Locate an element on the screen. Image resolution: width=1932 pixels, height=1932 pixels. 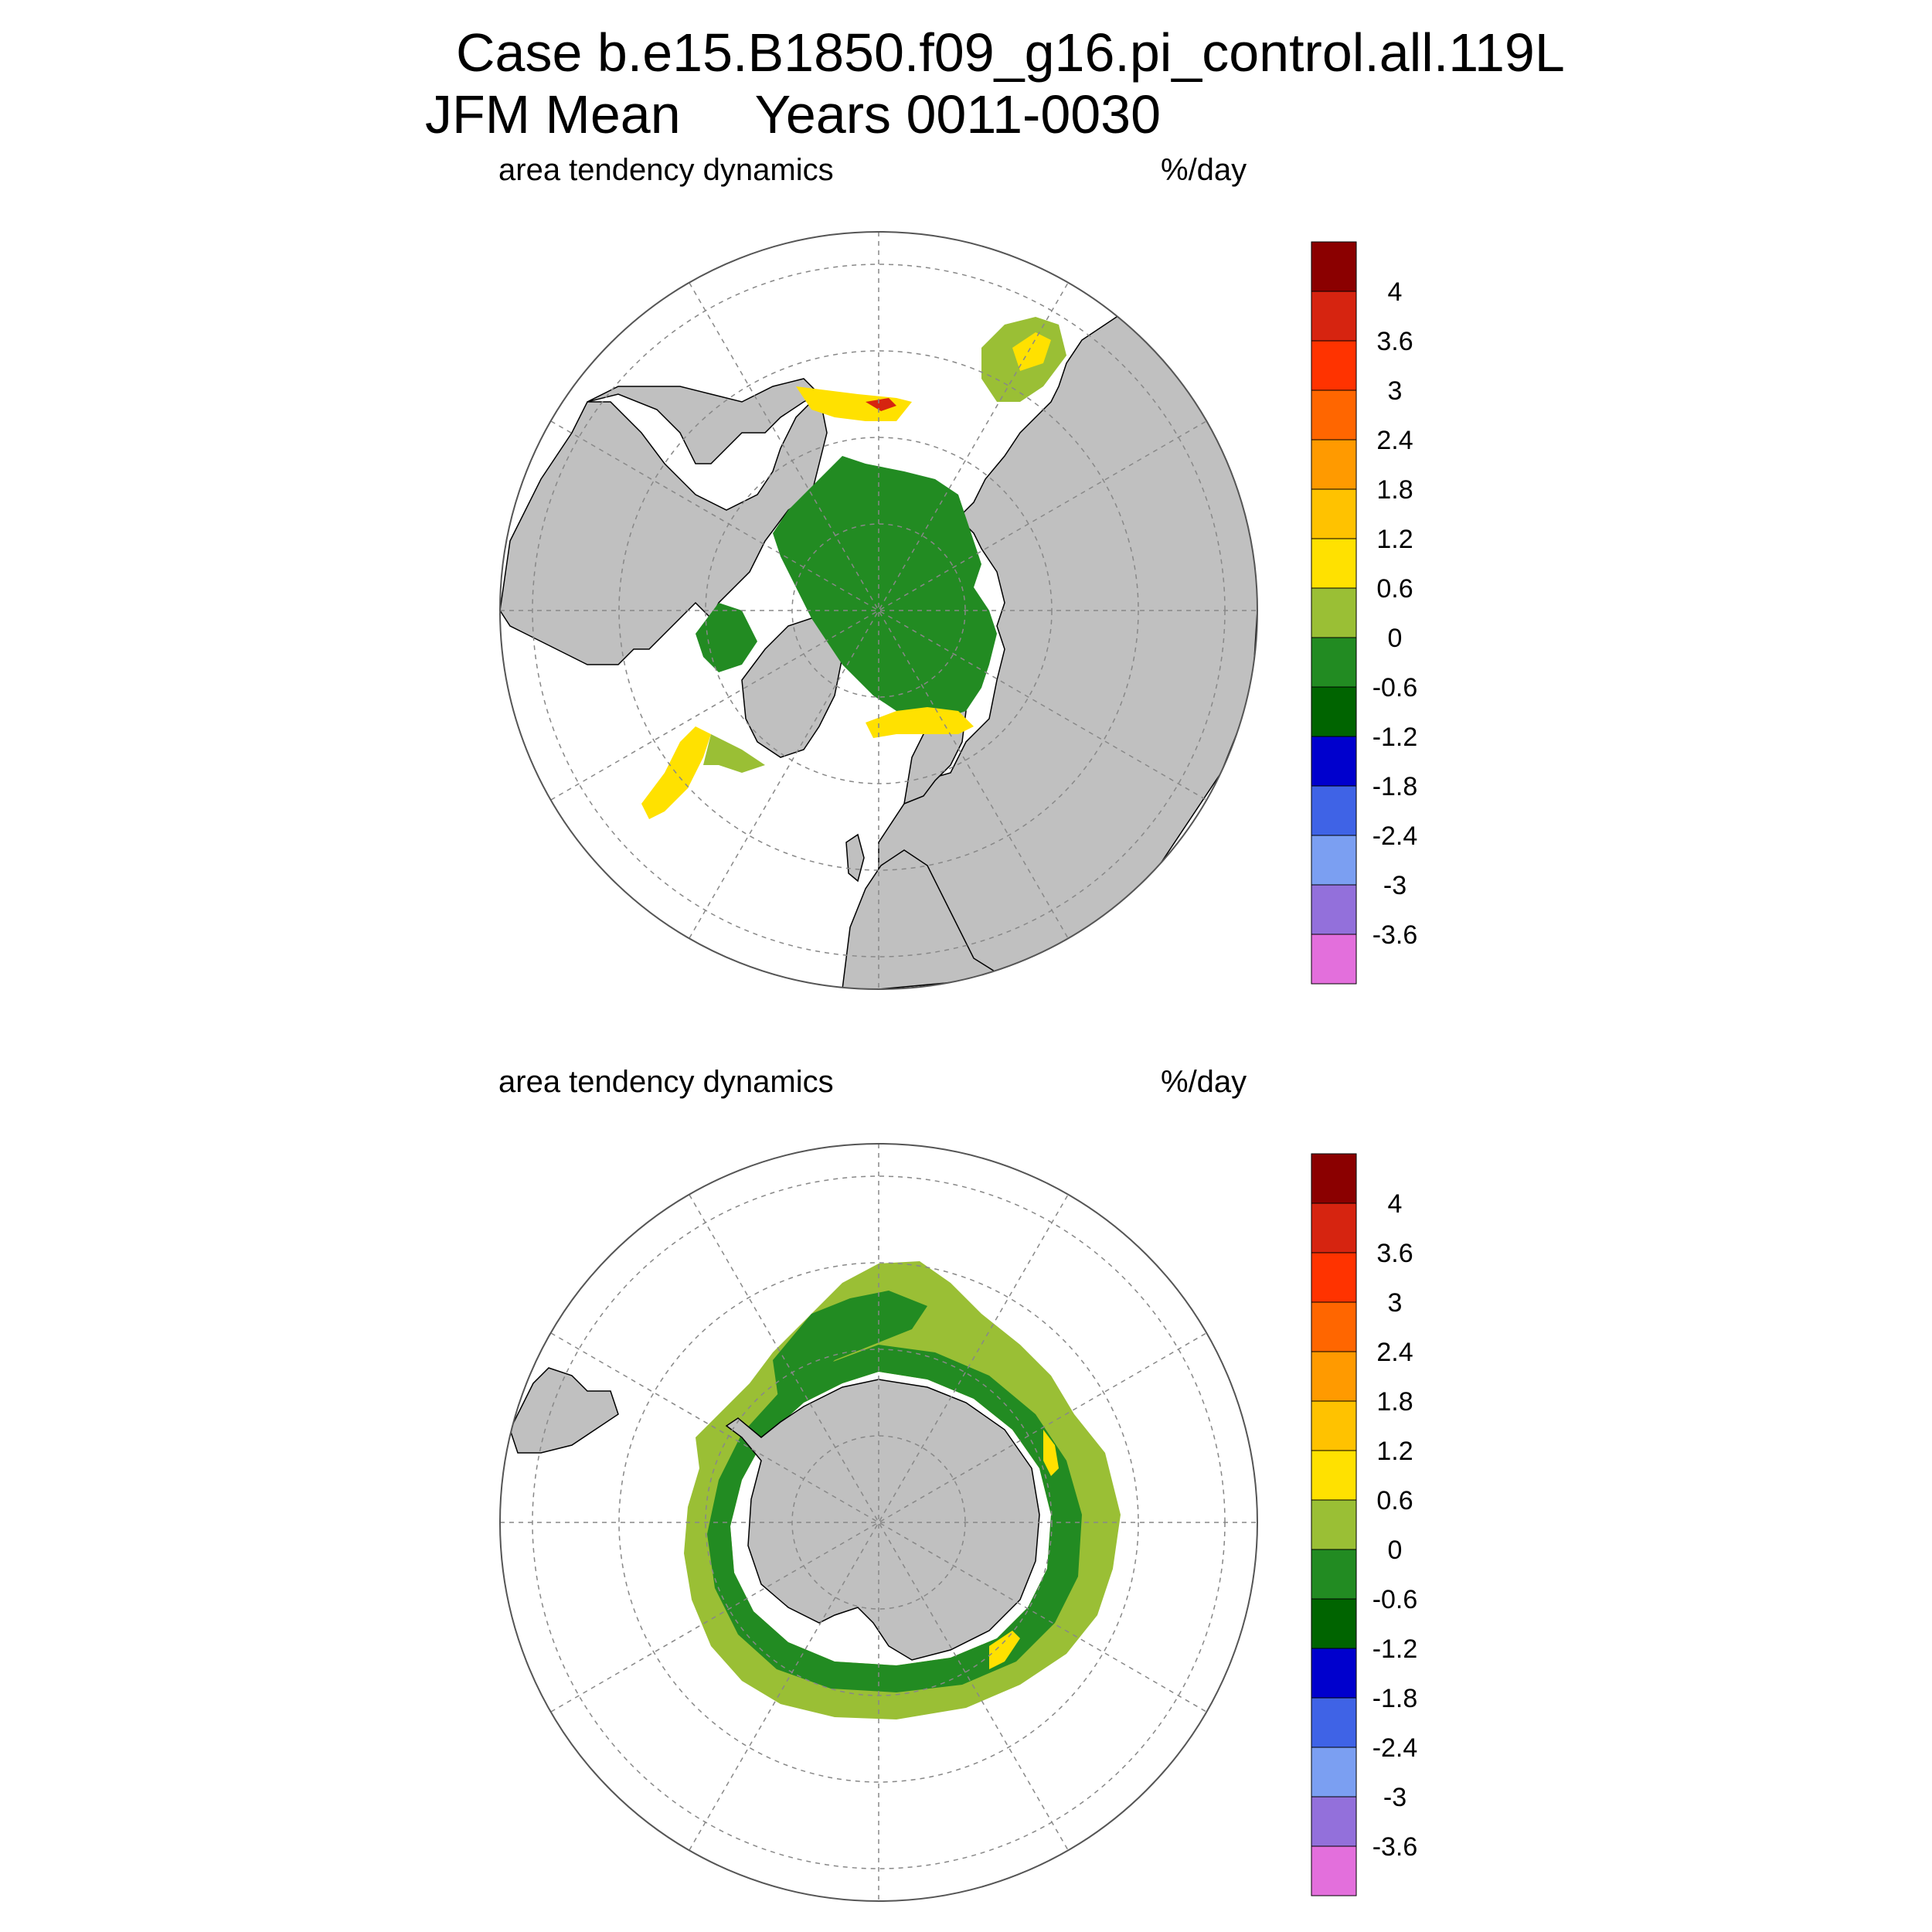
south-colorbar-tick-label: -3 is located at coordinates (1395, 1798).